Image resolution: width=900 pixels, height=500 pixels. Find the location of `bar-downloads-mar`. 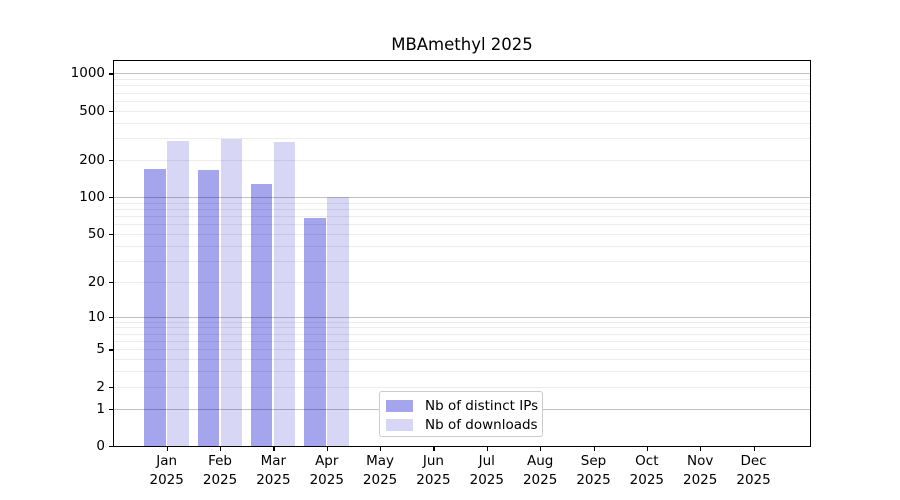

bar-downloads-mar is located at coordinates (284, 293).